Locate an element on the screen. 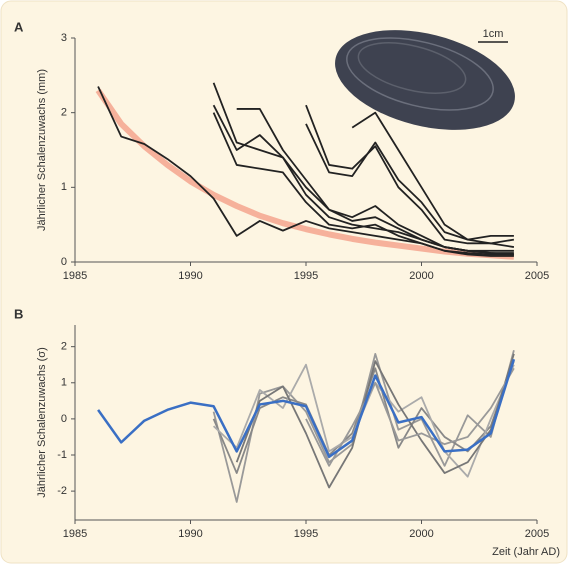 The height and width of the screenshot is (564, 568). panel-label: A is located at coordinates (19, 26).